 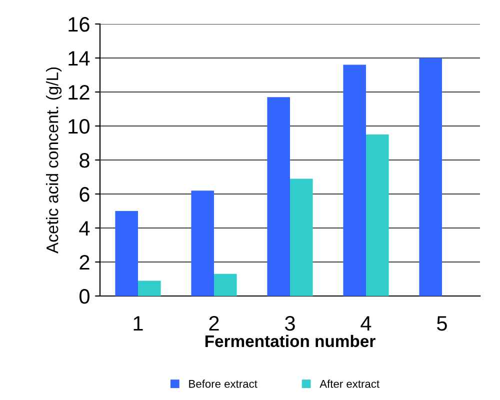 What do you see at coordinates (79, 126) in the screenshot?
I see `y-tick-label: 10` at bounding box center [79, 126].